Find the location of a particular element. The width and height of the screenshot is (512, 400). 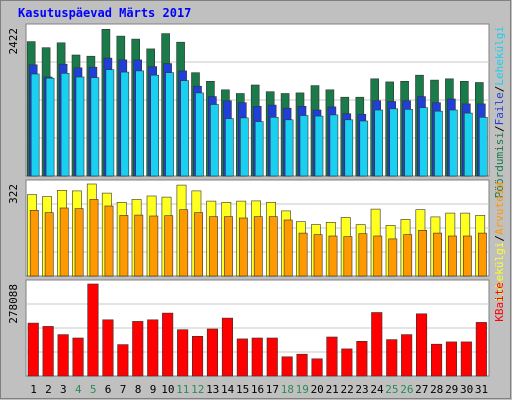

right-label-middle: Lehekülgi/Arvuteid is located at coordinates (499, 241).